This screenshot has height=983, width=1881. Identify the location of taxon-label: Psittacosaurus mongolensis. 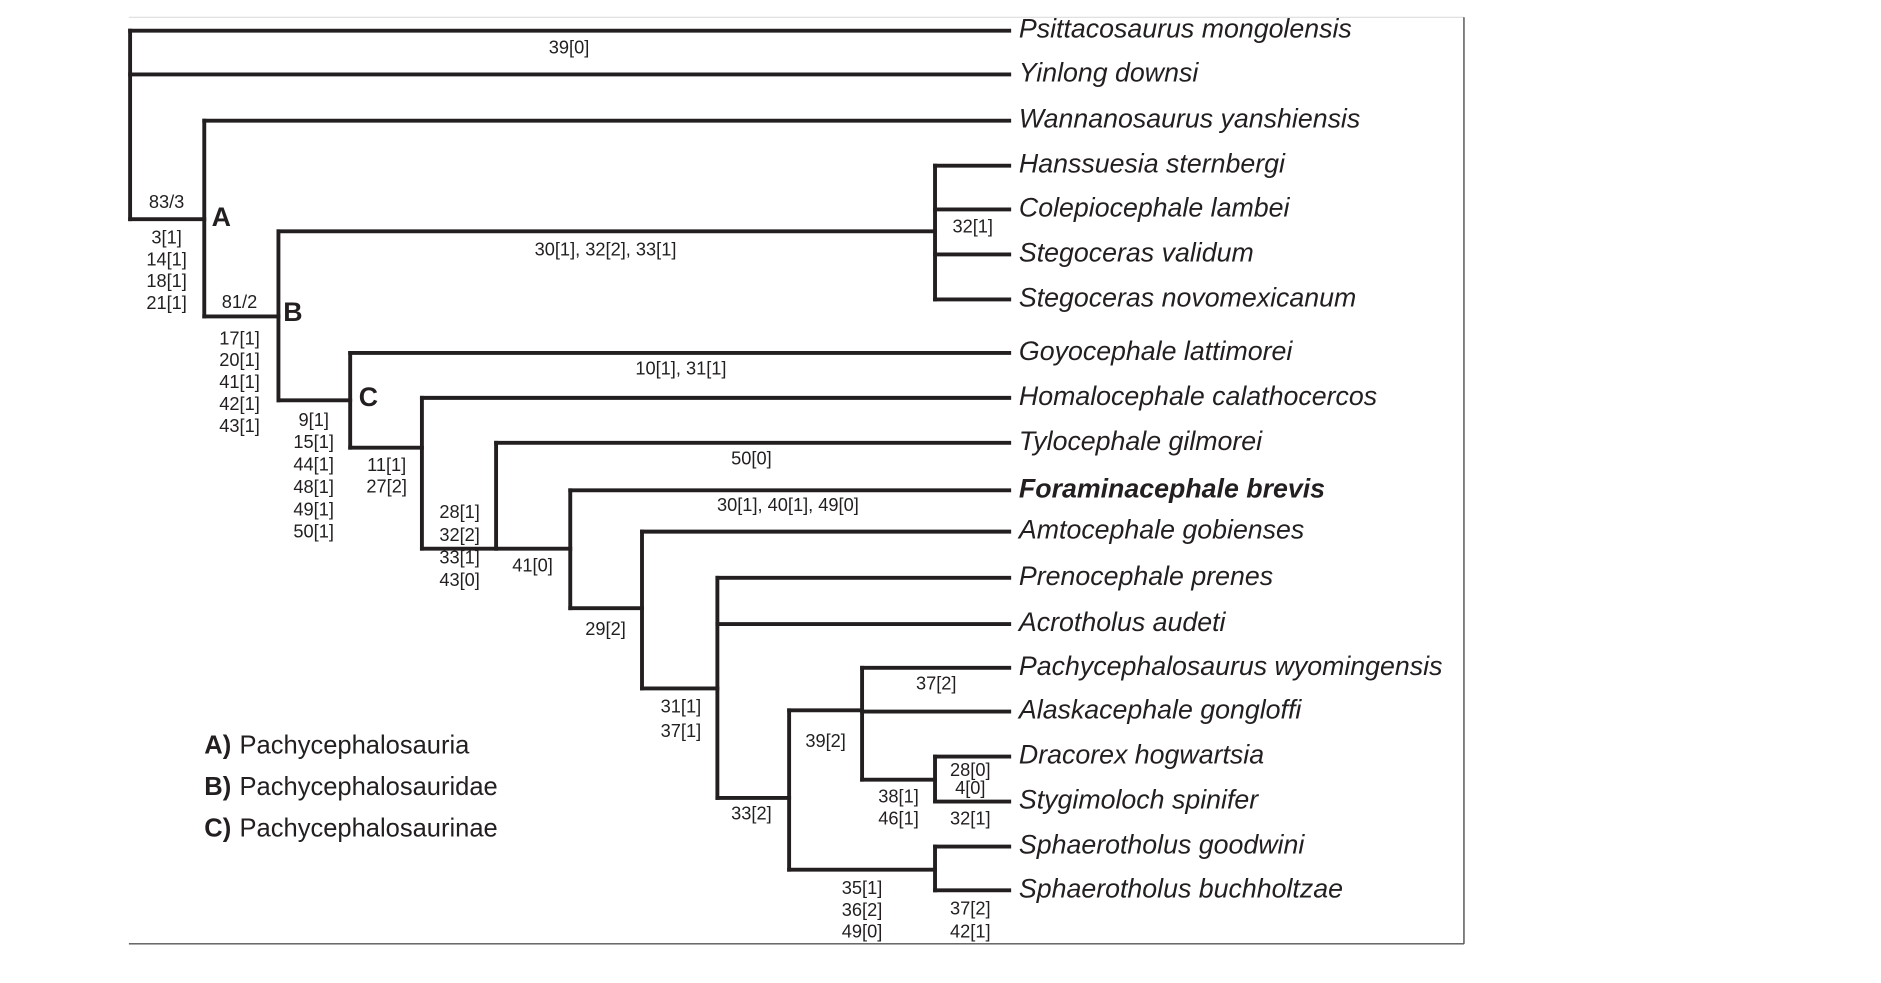
(1185, 29).